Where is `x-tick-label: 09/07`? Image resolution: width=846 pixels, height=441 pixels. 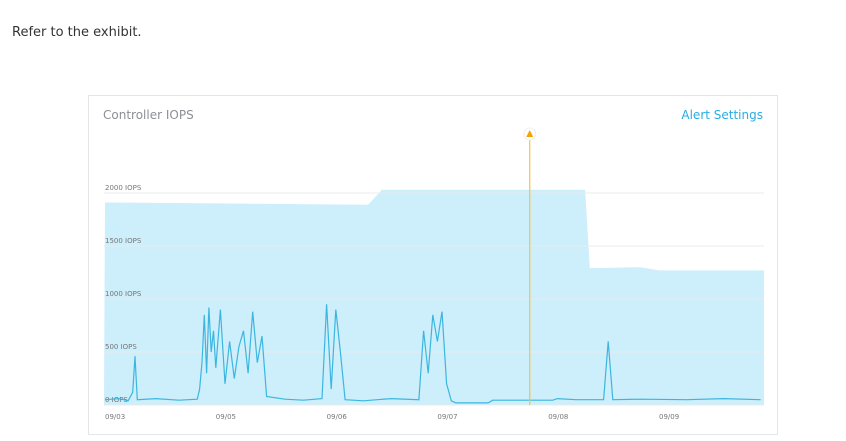 x-tick-label: 09/07 is located at coordinates (447, 417).